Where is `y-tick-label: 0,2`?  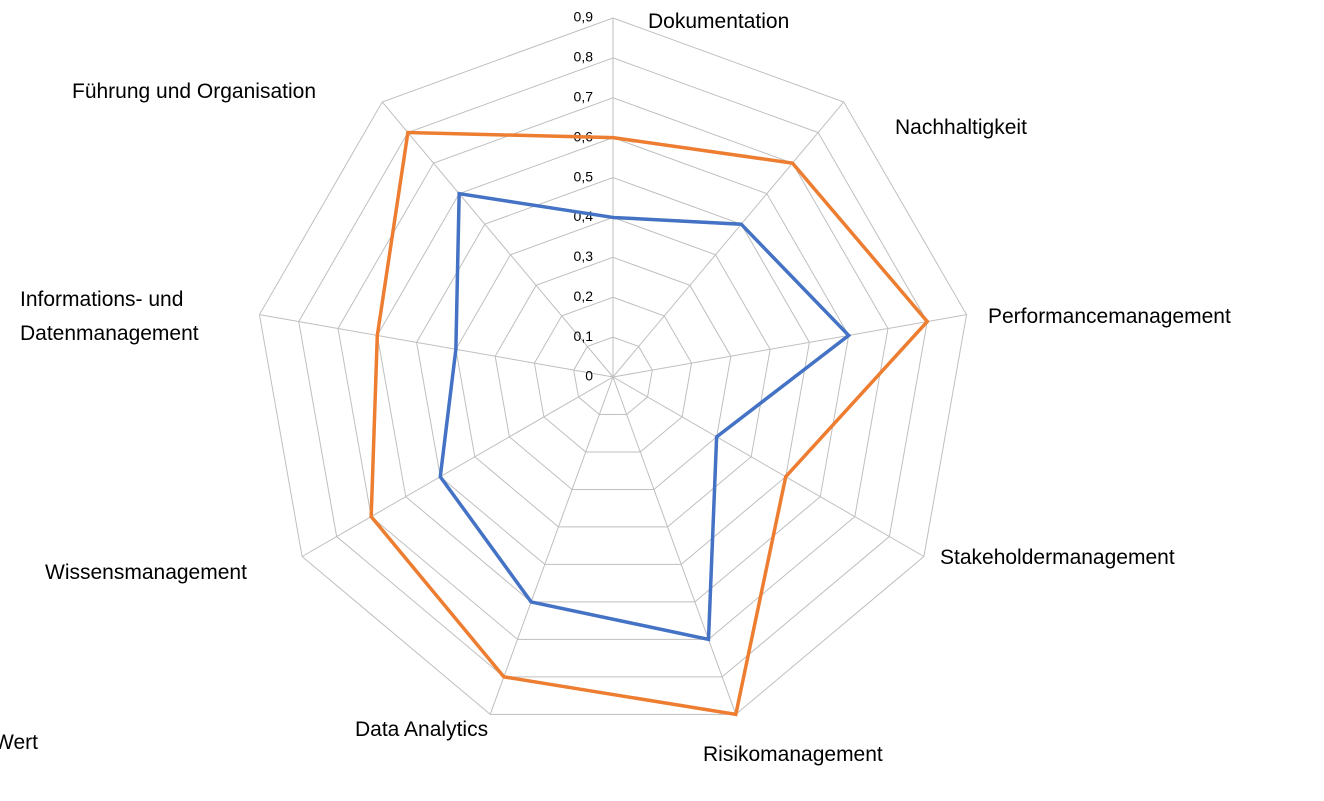 y-tick-label: 0,2 is located at coordinates (584, 296).